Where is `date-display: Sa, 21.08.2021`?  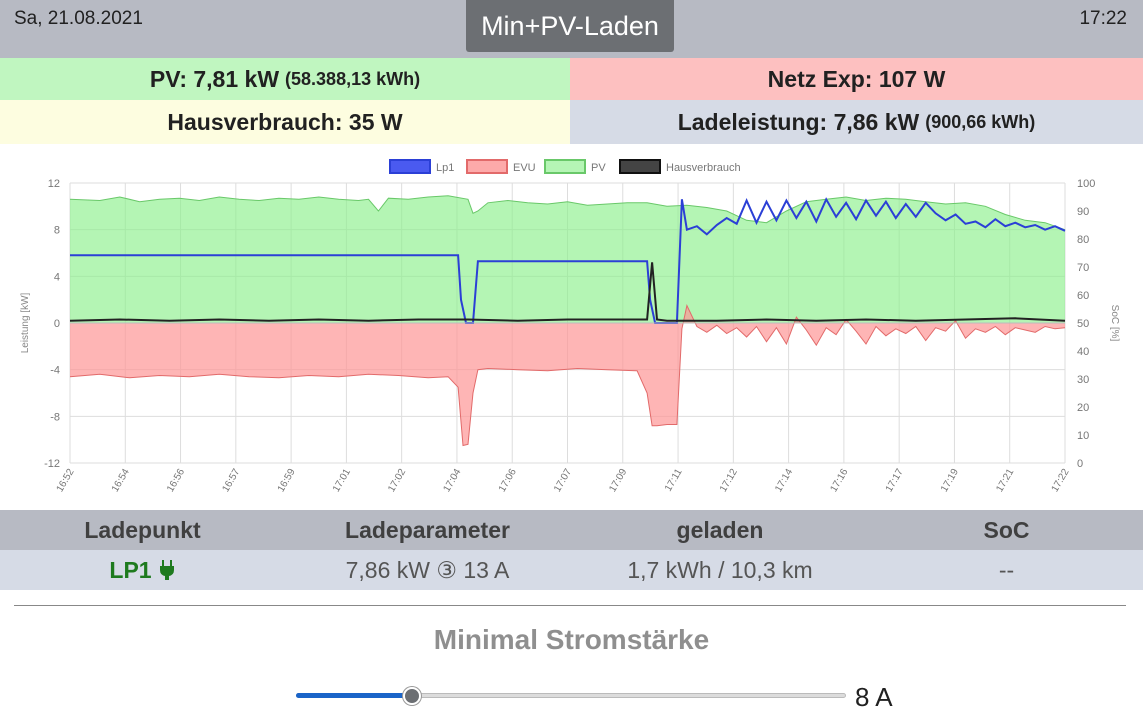 date-display: Sa, 21.08.2021 is located at coordinates (78, 18).